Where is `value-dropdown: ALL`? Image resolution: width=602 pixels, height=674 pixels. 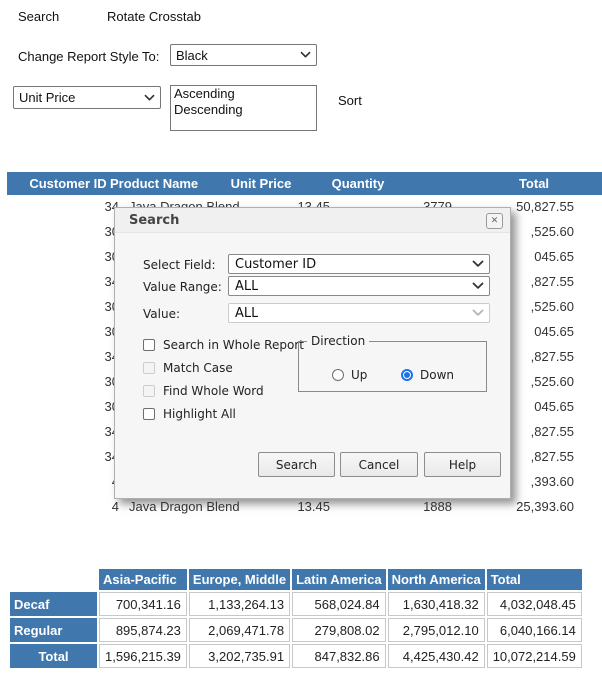
value-dropdown: ALL is located at coordinates (359, 313).